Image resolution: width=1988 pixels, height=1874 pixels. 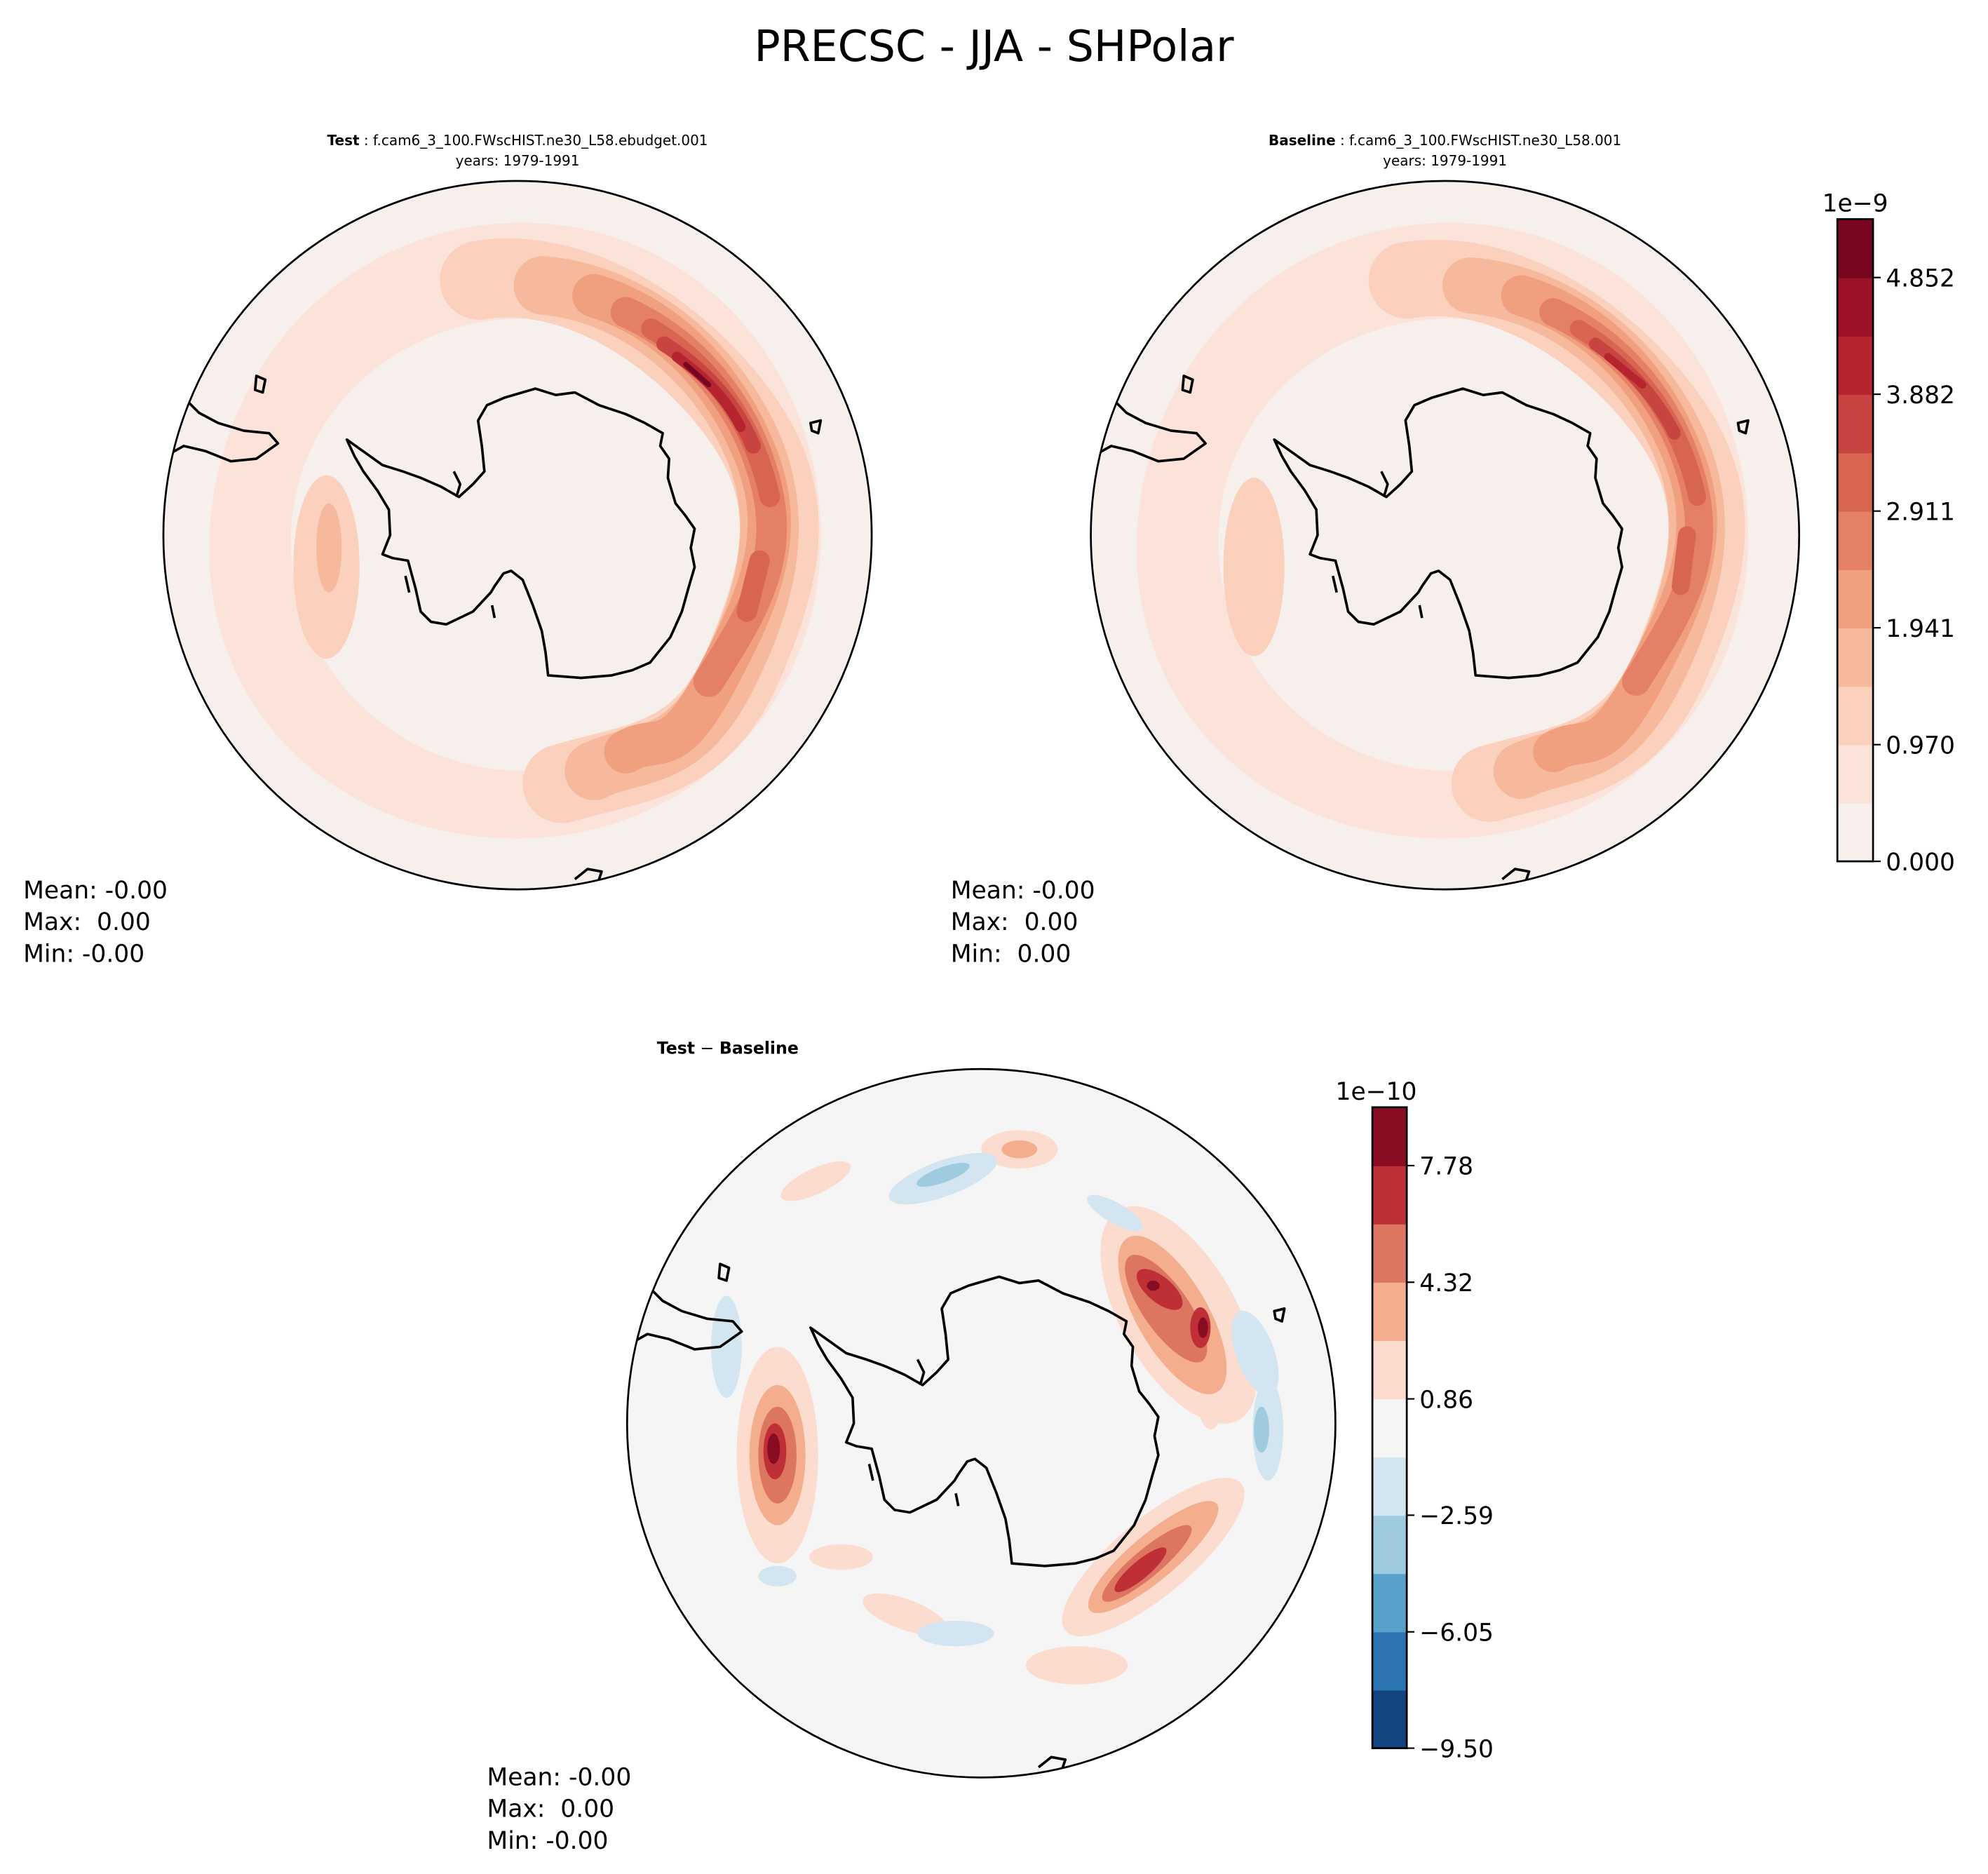 What do you see at coordinates (1445, 160) in the screenshot?
I see `panel-baseline-years: years: 1979-1991` at bounding box center [1445, 160].